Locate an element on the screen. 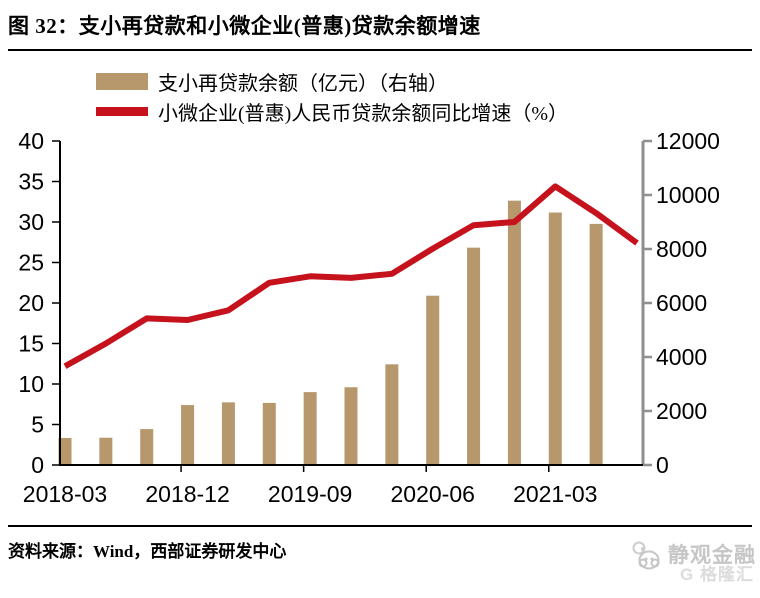 This screenshot has height=598, width=760. y-right-tick-label: 10000 is located at coordinates (688, 195).